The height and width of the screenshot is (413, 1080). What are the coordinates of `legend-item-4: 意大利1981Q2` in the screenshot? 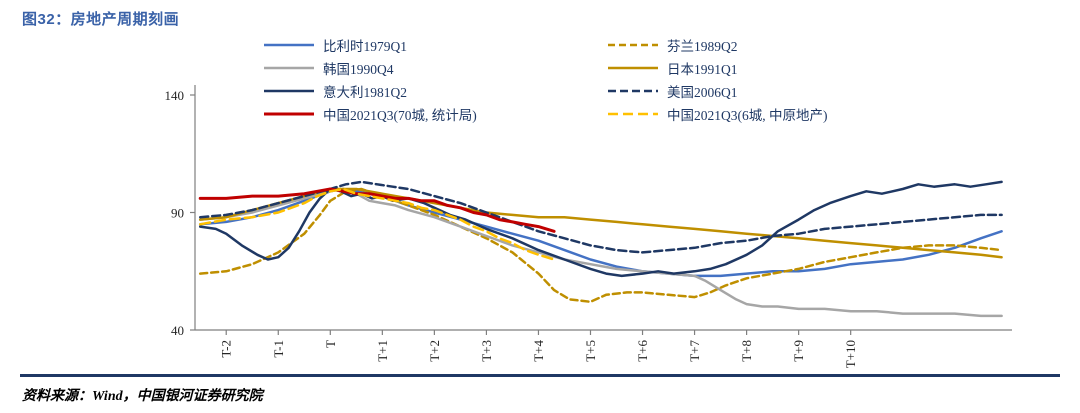 It's located at (370, 91).